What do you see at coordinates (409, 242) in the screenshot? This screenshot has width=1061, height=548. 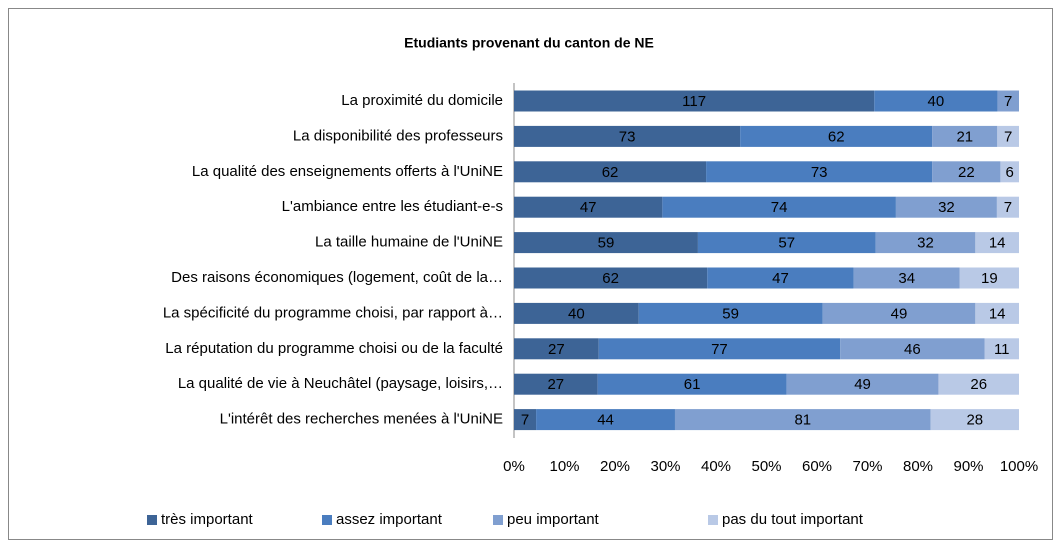 I see `category-label: La taille humaine de l'UniNE` at bounding box center [409, 242].